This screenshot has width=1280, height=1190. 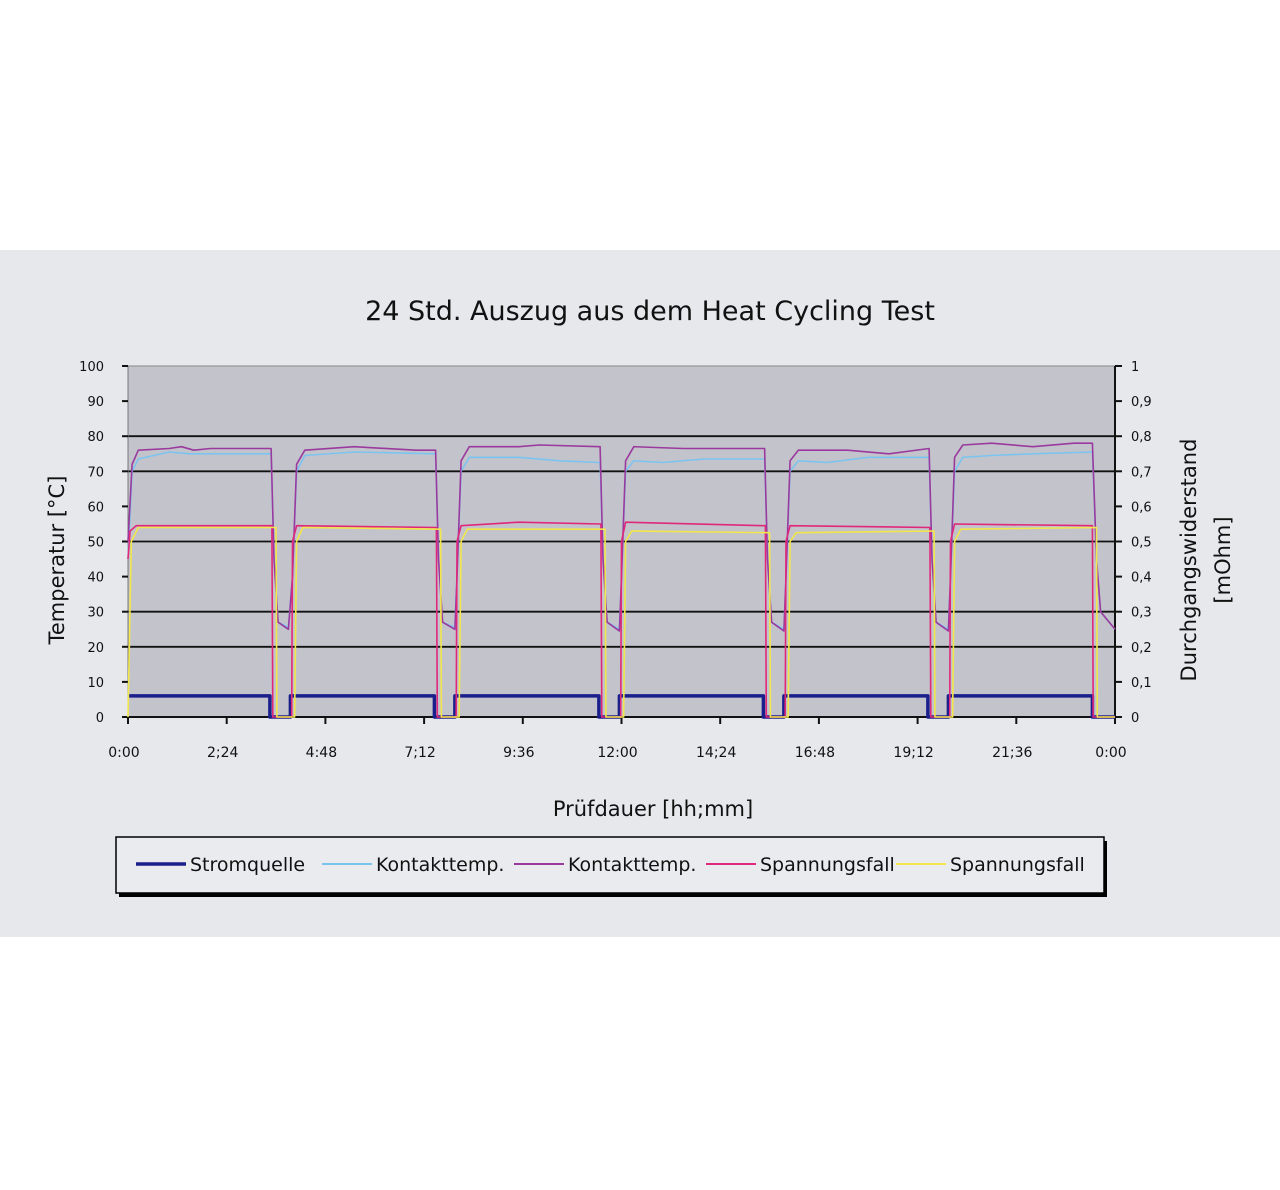 I want to click on y-tick-label: 50, so click(x=95, y=543).